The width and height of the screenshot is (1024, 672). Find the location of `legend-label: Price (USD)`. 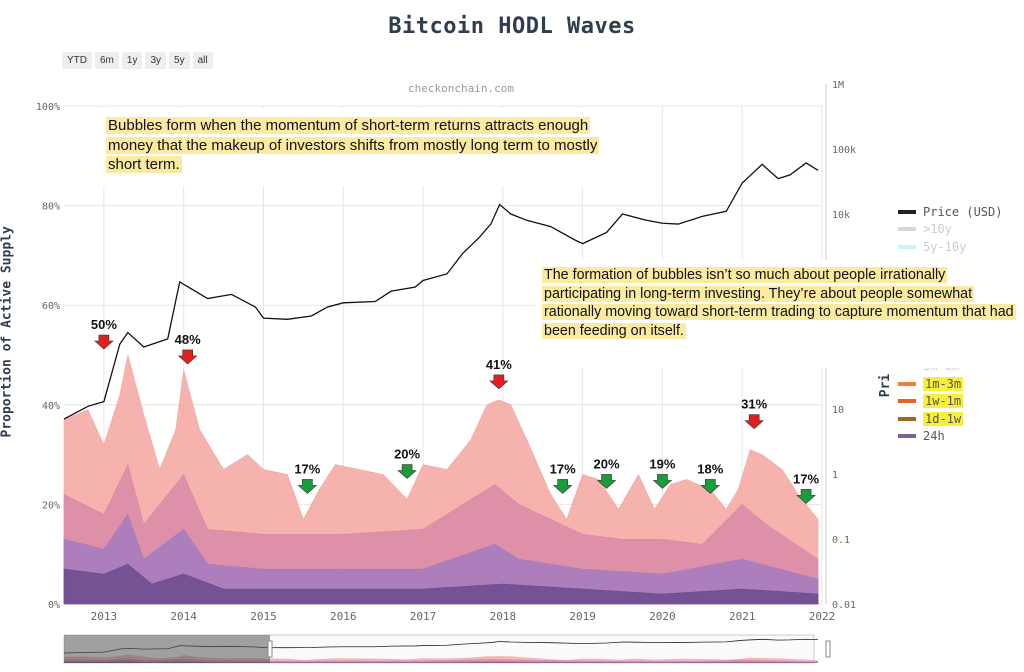

legend-label: Price (USD) is located at coordinates (963, 211).